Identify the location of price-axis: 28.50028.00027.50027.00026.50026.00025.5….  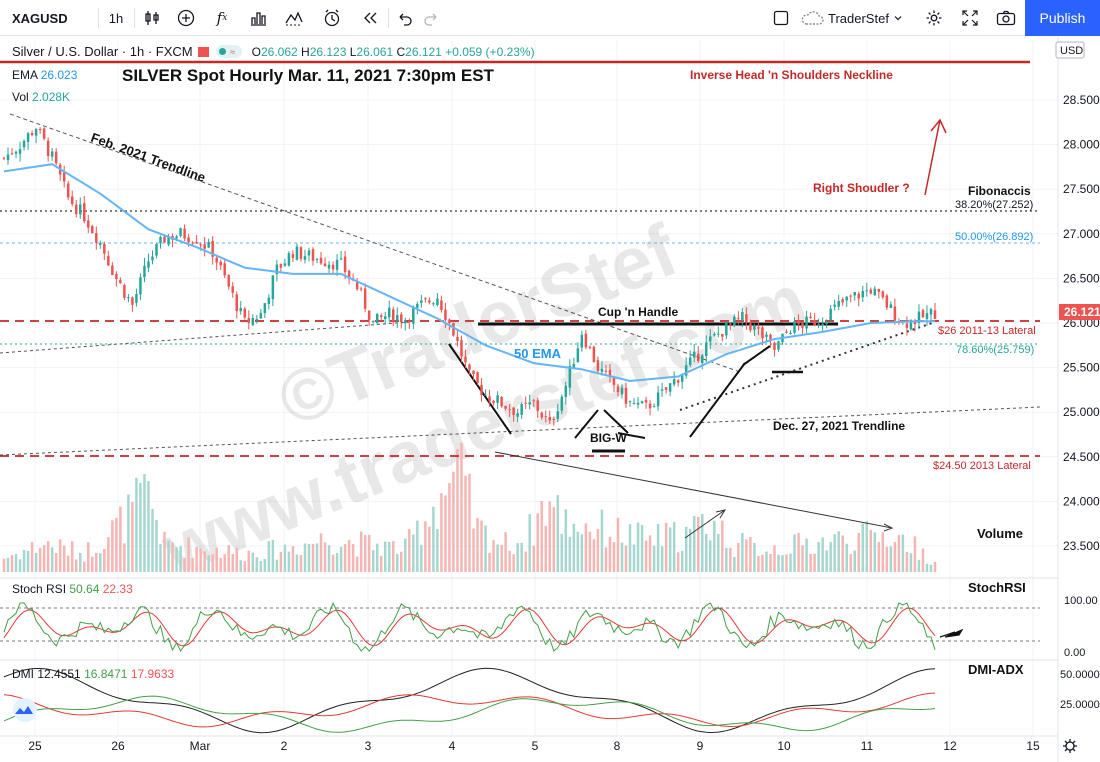
(1081, 323).